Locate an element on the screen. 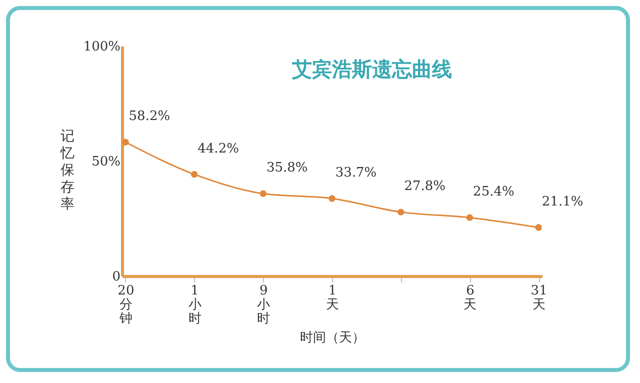  x-tick-label: 20分钟 is located at coordinates (126, 305).